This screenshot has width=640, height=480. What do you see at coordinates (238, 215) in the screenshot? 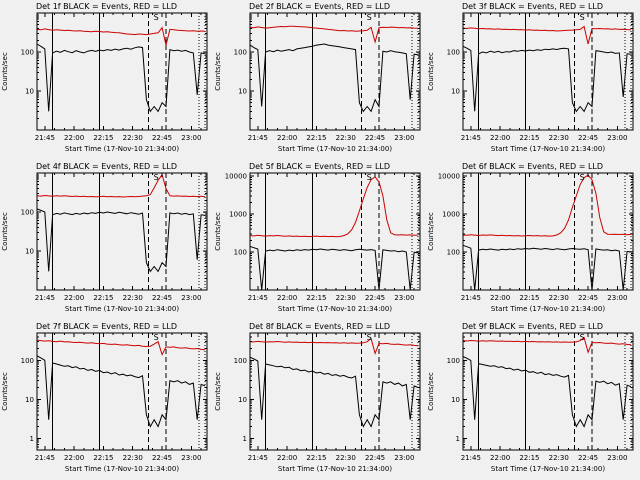
I see `y-tick-label: 1000` at bounding box center [238, 215].